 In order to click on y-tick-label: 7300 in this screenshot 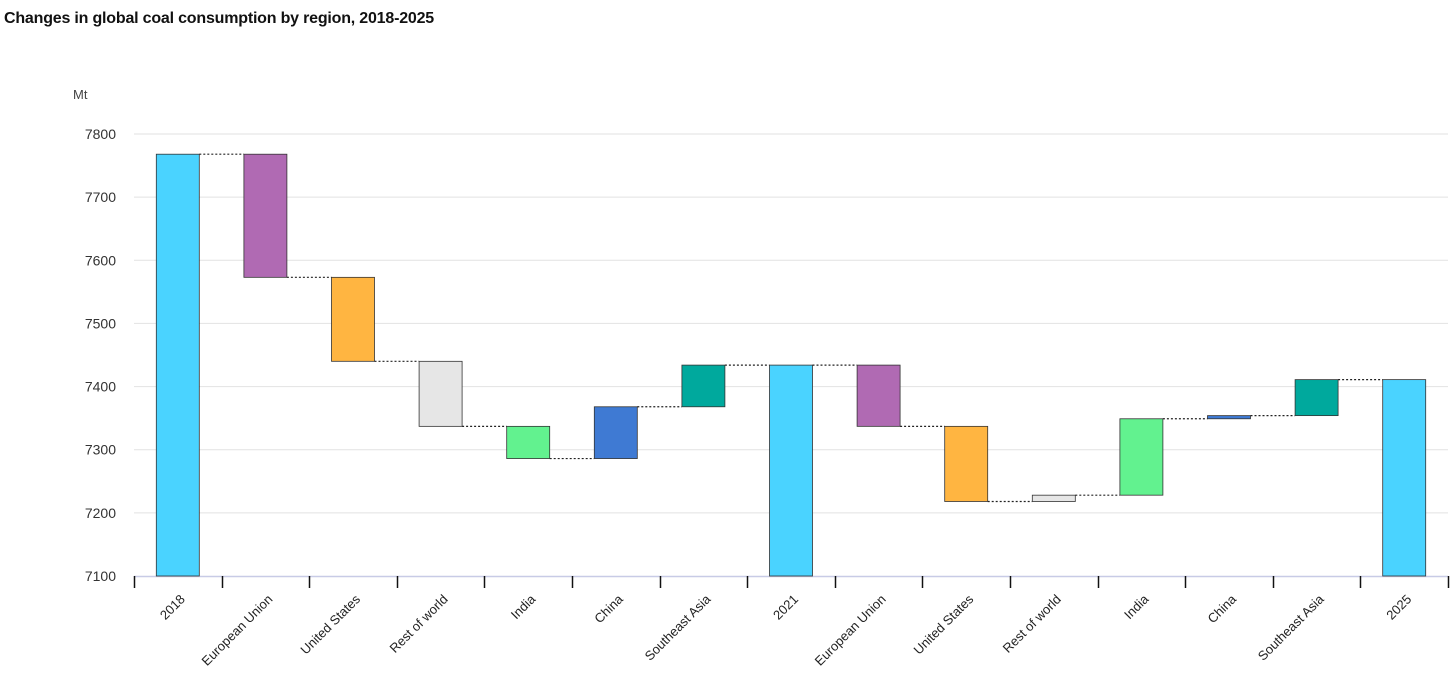, I will do `click(100, 450)`.